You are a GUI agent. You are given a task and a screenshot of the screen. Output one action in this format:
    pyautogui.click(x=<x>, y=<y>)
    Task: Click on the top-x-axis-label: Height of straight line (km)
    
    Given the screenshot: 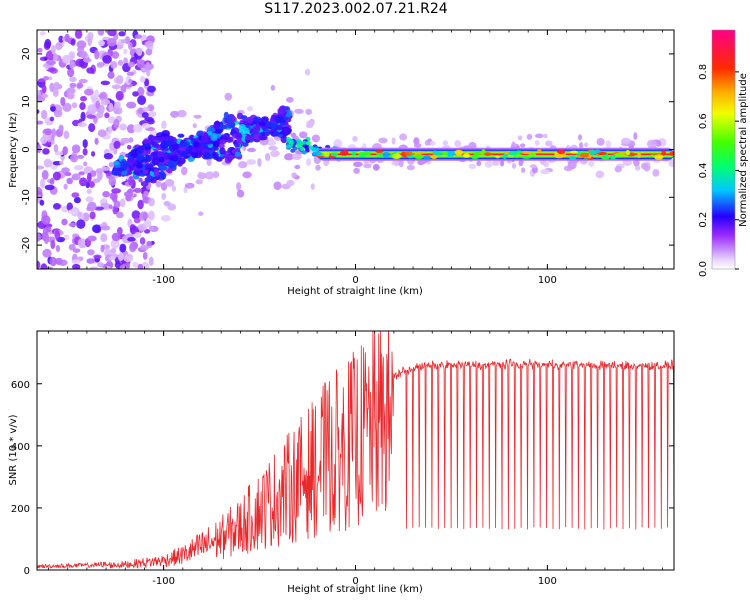 What is the action you would take?
    pyautogui.click(x=355, y=291)
    